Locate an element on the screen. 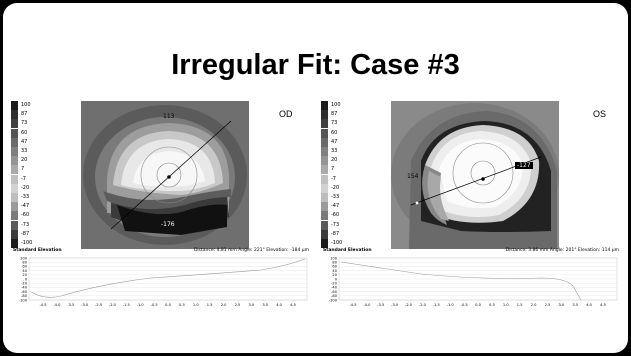 Image resolution: width=631 pixels, height=356 pixels. scale-label: -60 is located at coordinates (25, 215).